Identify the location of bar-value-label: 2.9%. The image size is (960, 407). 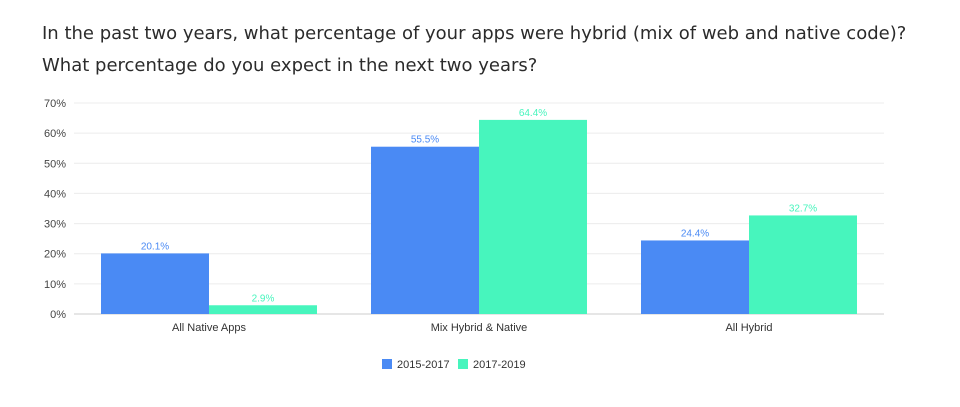
(263, 298).